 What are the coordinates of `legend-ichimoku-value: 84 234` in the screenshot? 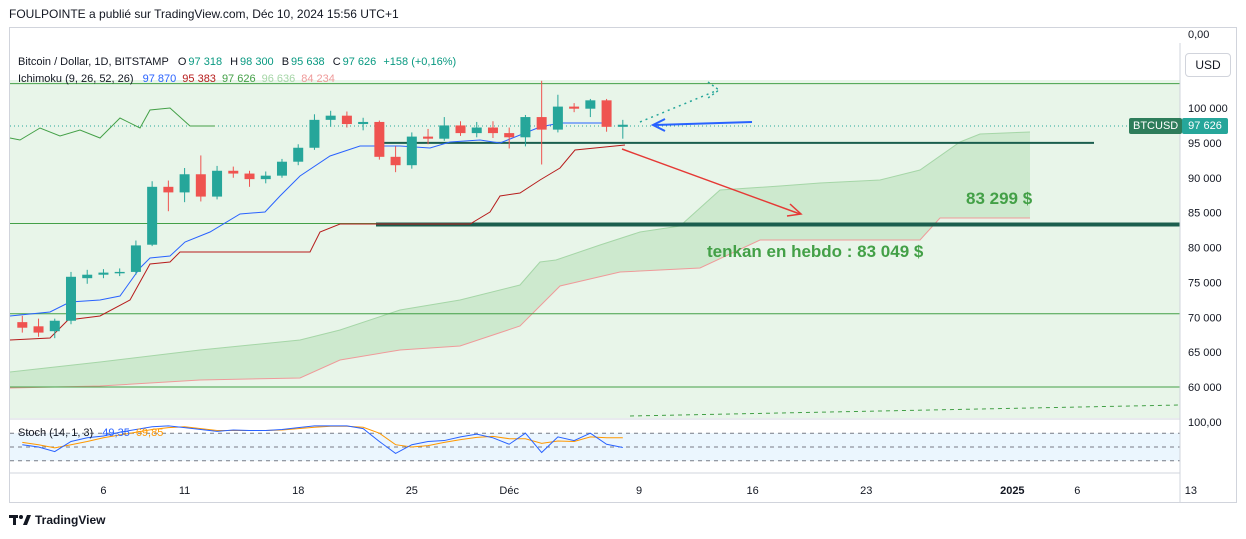 It's located at (318, 79).